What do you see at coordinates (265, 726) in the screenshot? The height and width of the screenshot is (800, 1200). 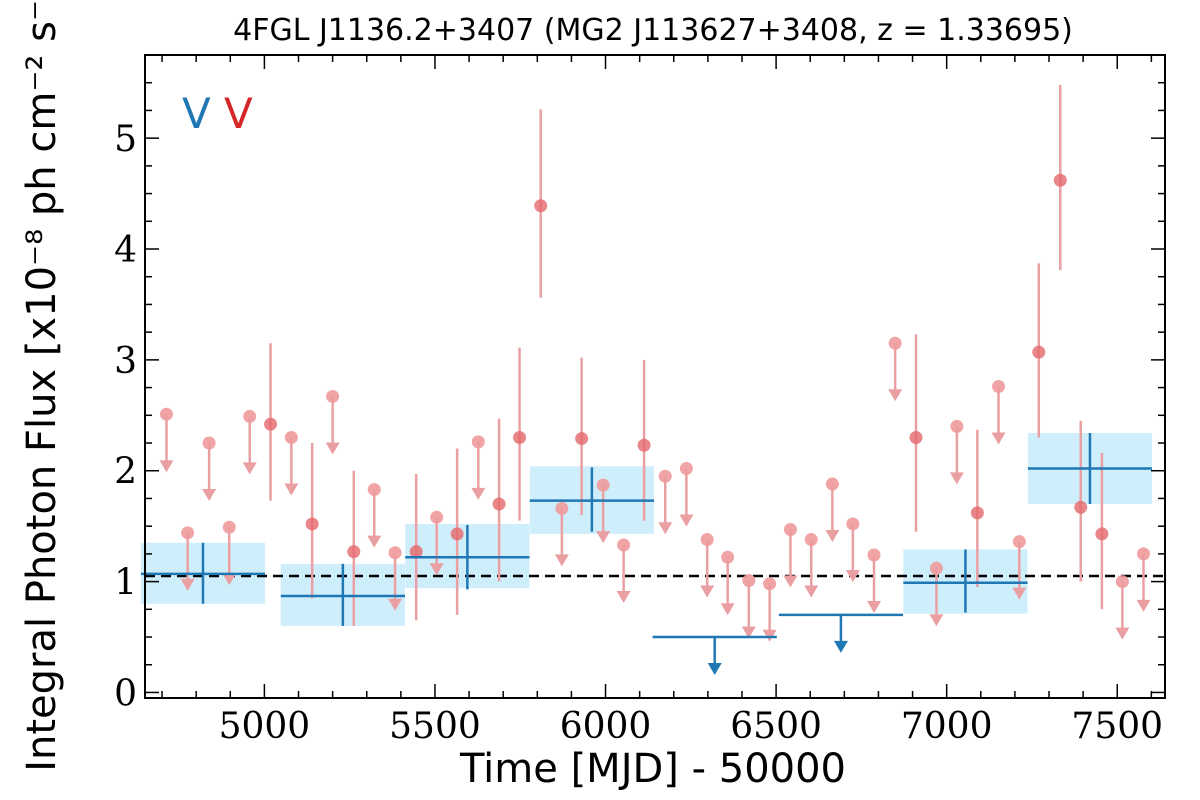 I see `x-tick-label: 5000` at bounding box center [265, 726].